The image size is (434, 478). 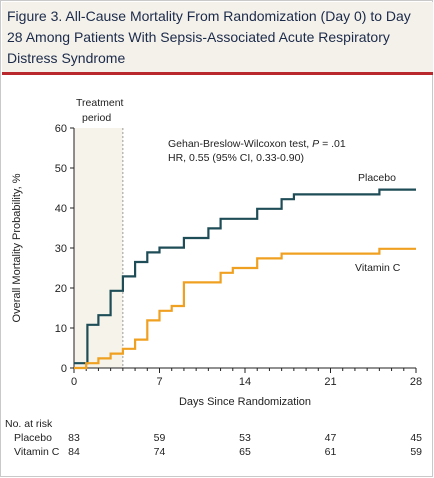 I want to click on y-tick-label-60: 60, so click(x=61, y=129).